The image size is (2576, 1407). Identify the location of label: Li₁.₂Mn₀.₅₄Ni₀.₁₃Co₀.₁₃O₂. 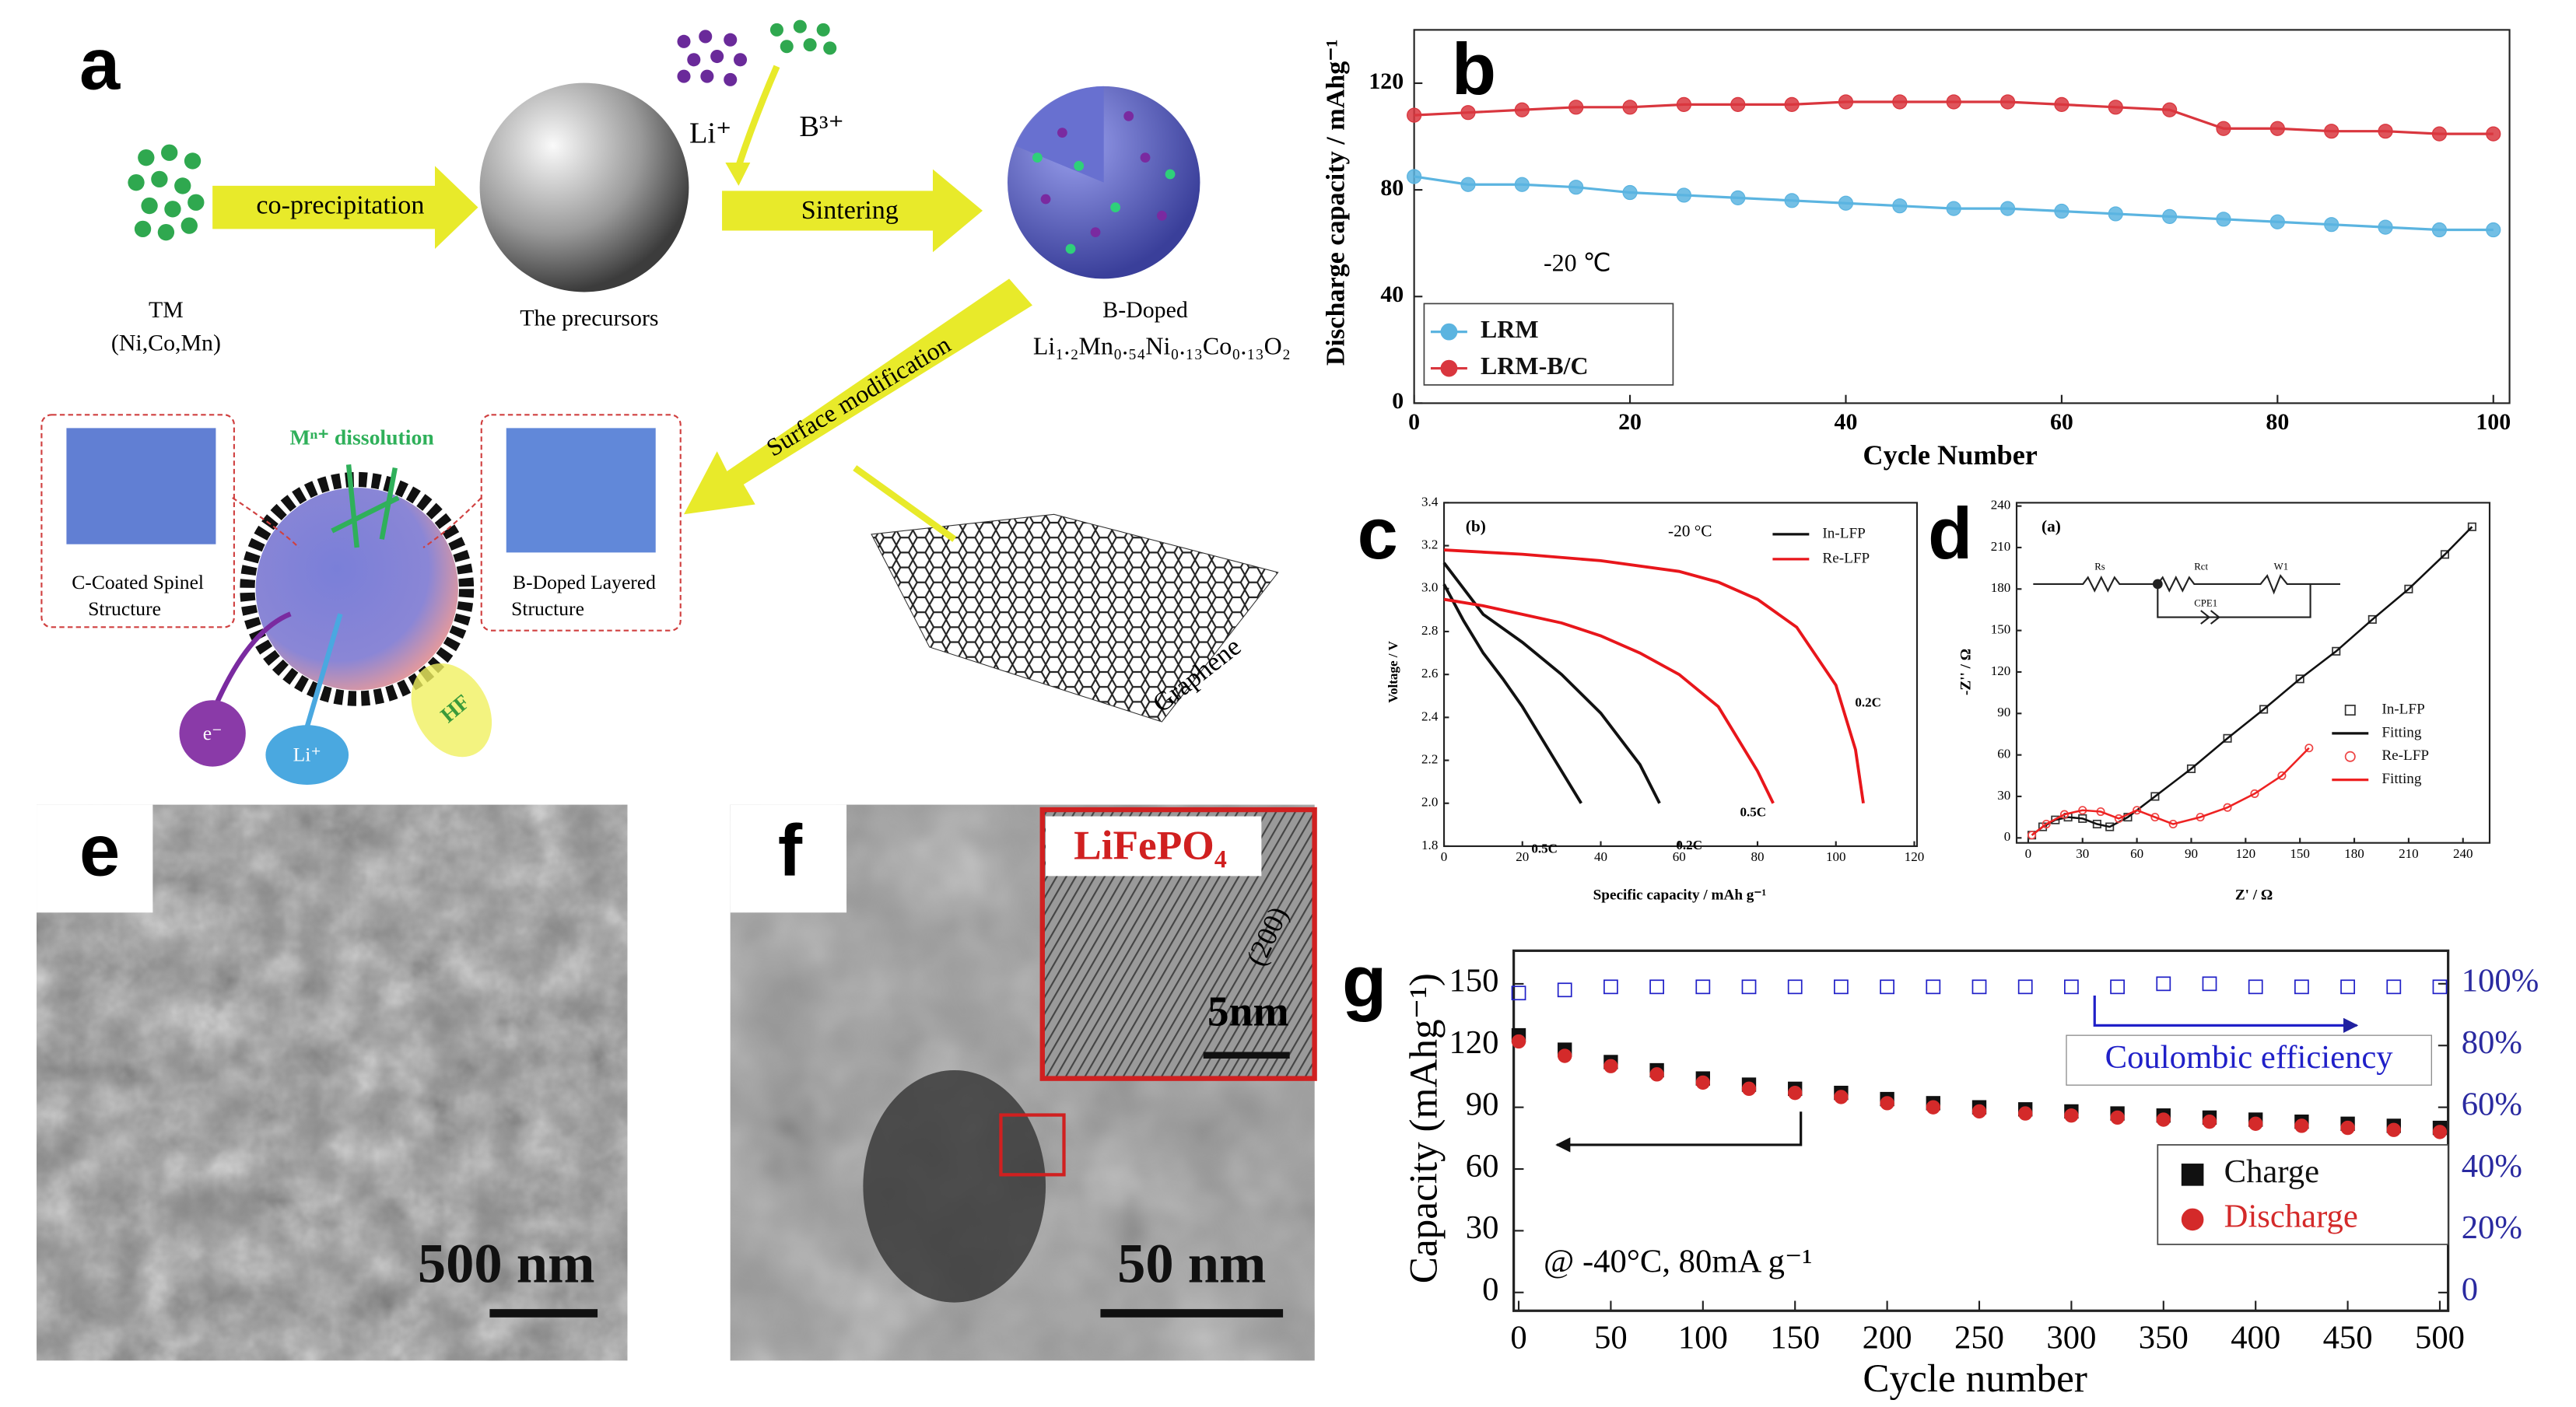
(1162, 345).